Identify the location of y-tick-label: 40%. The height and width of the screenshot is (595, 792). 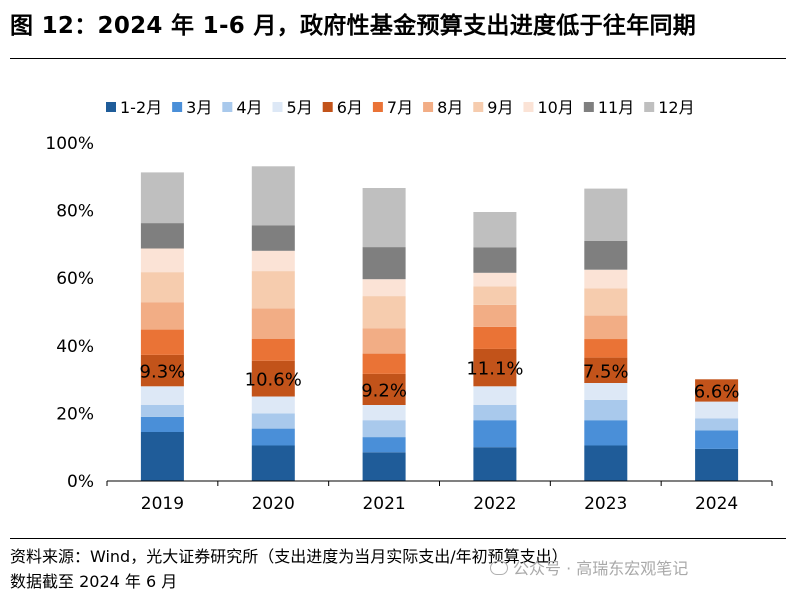
(75, 347).